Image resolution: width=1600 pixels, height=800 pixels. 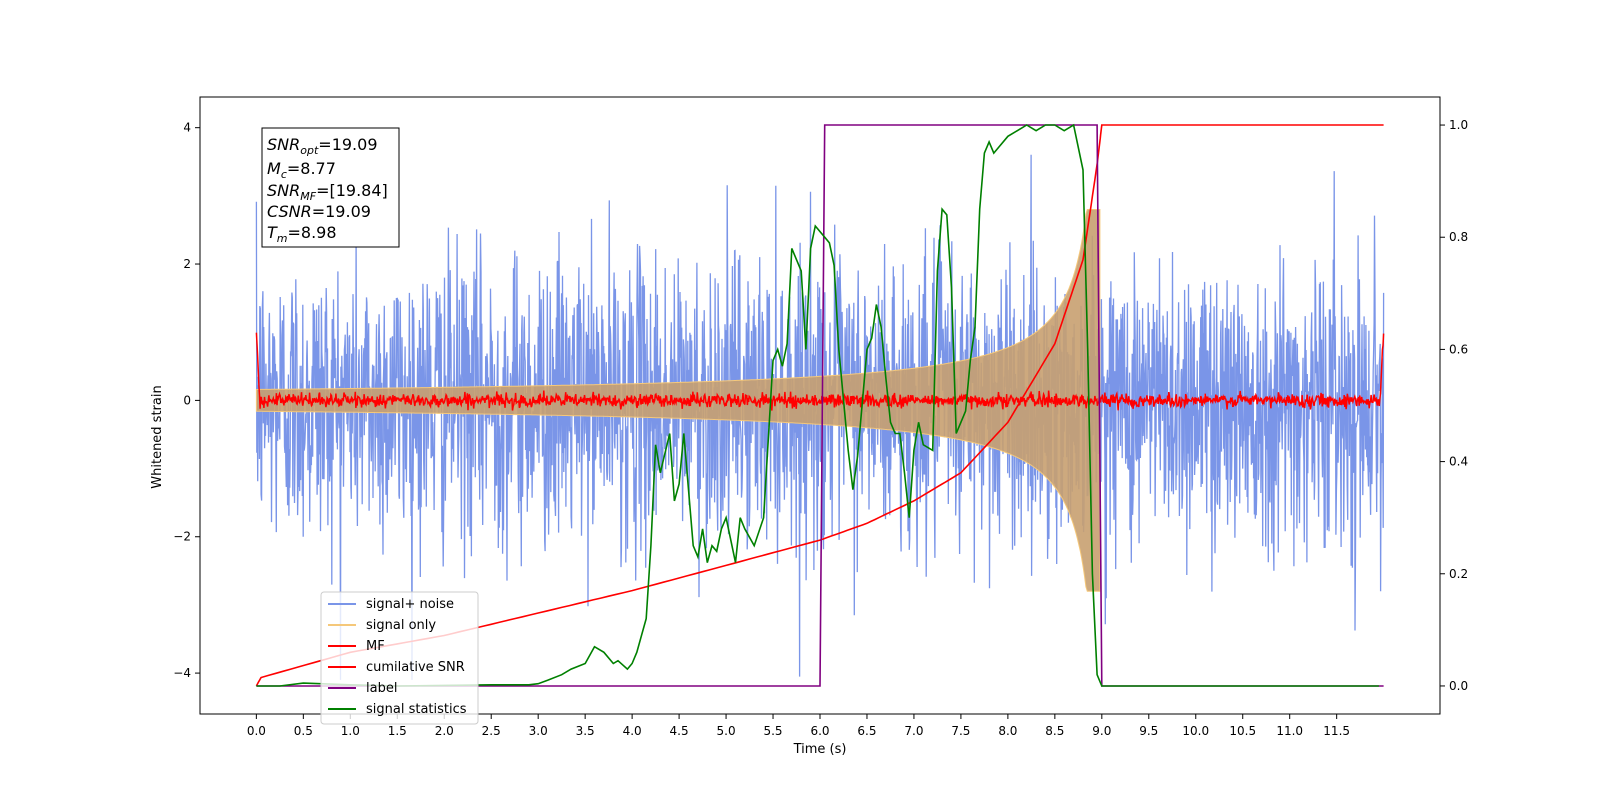 I want to click on stat-snr-opt: SNRopt=19.09, so click(x=322, y=146).